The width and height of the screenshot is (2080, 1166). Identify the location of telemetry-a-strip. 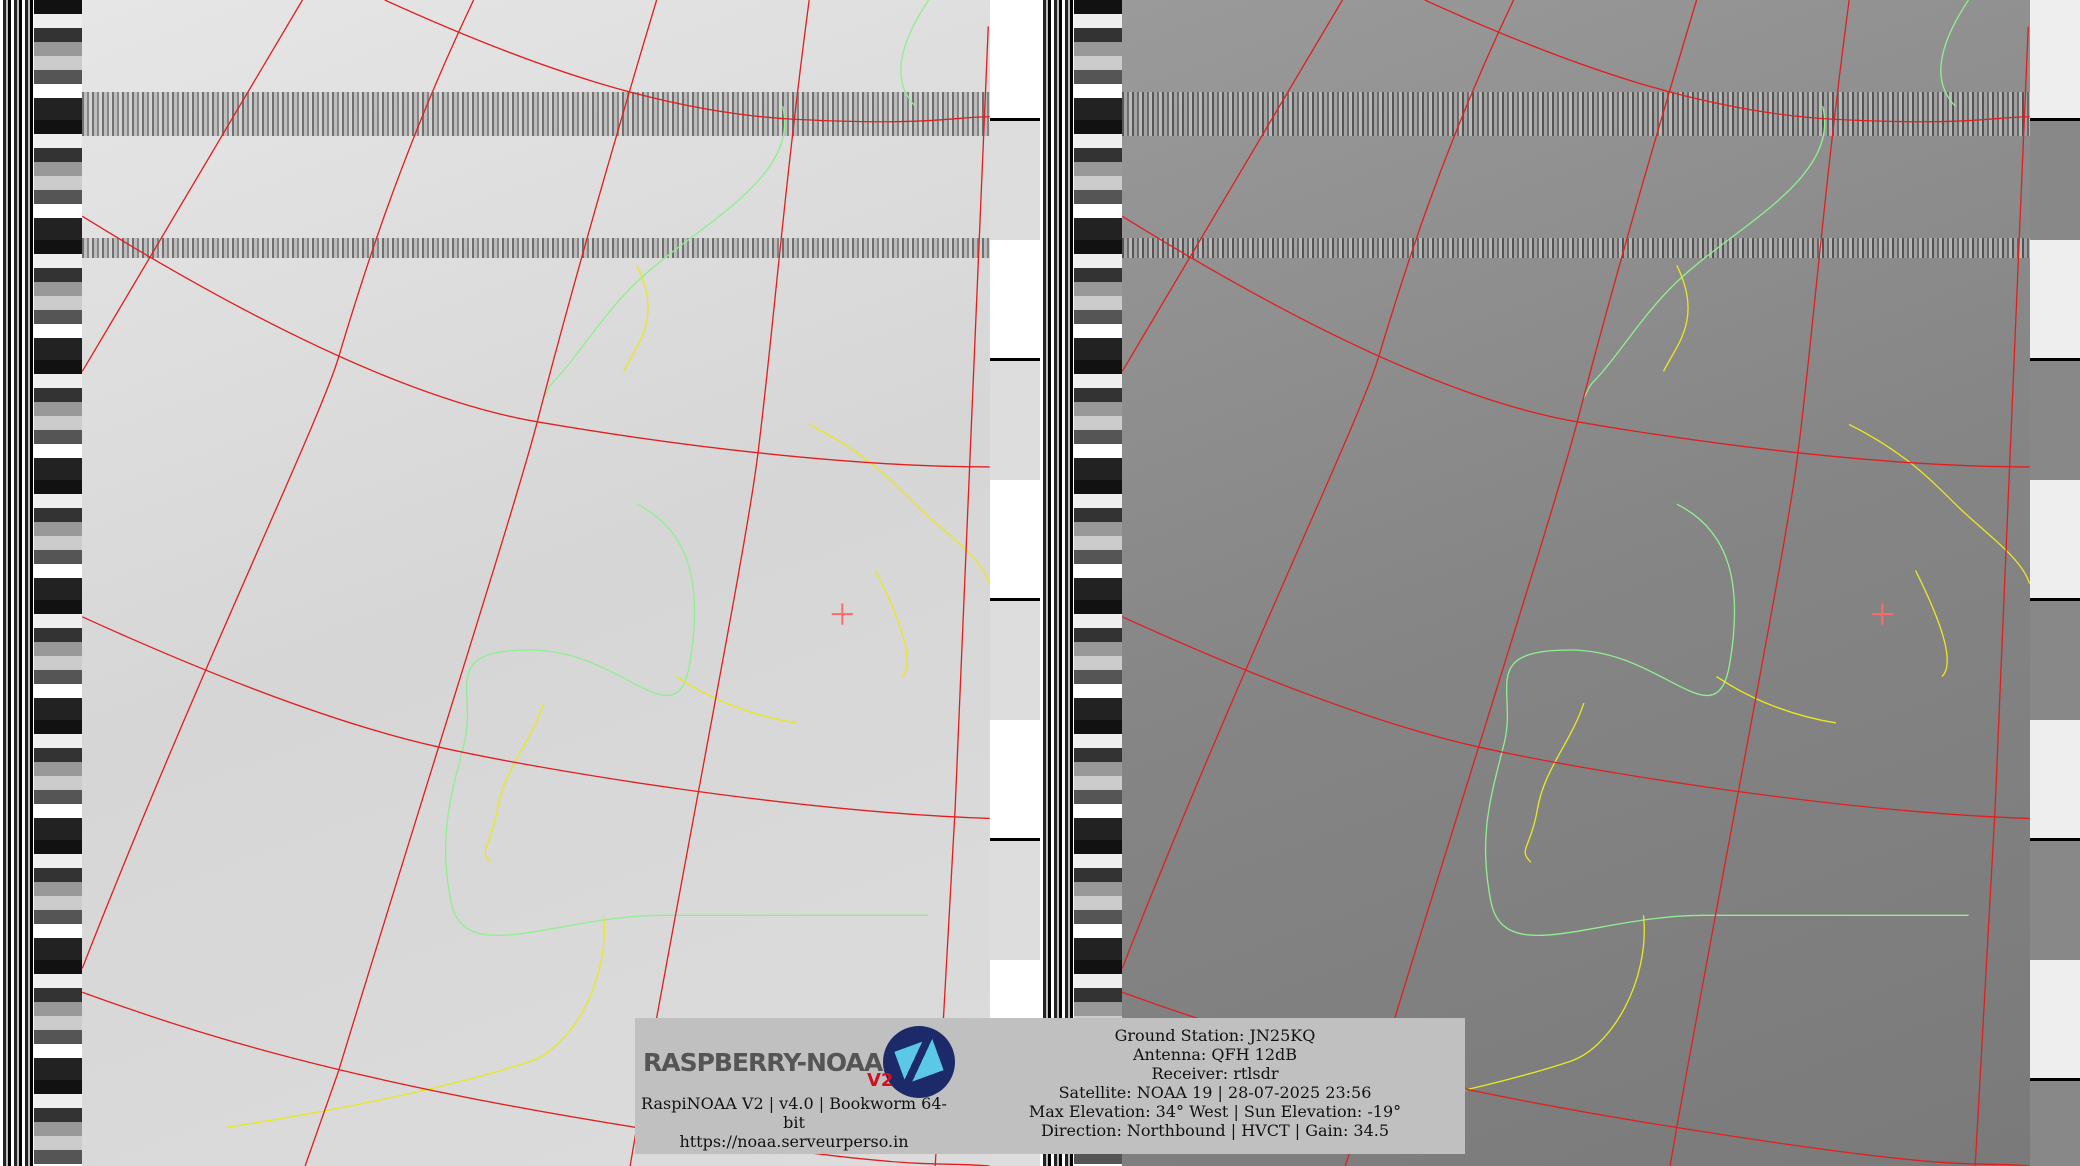
(1015, 583).